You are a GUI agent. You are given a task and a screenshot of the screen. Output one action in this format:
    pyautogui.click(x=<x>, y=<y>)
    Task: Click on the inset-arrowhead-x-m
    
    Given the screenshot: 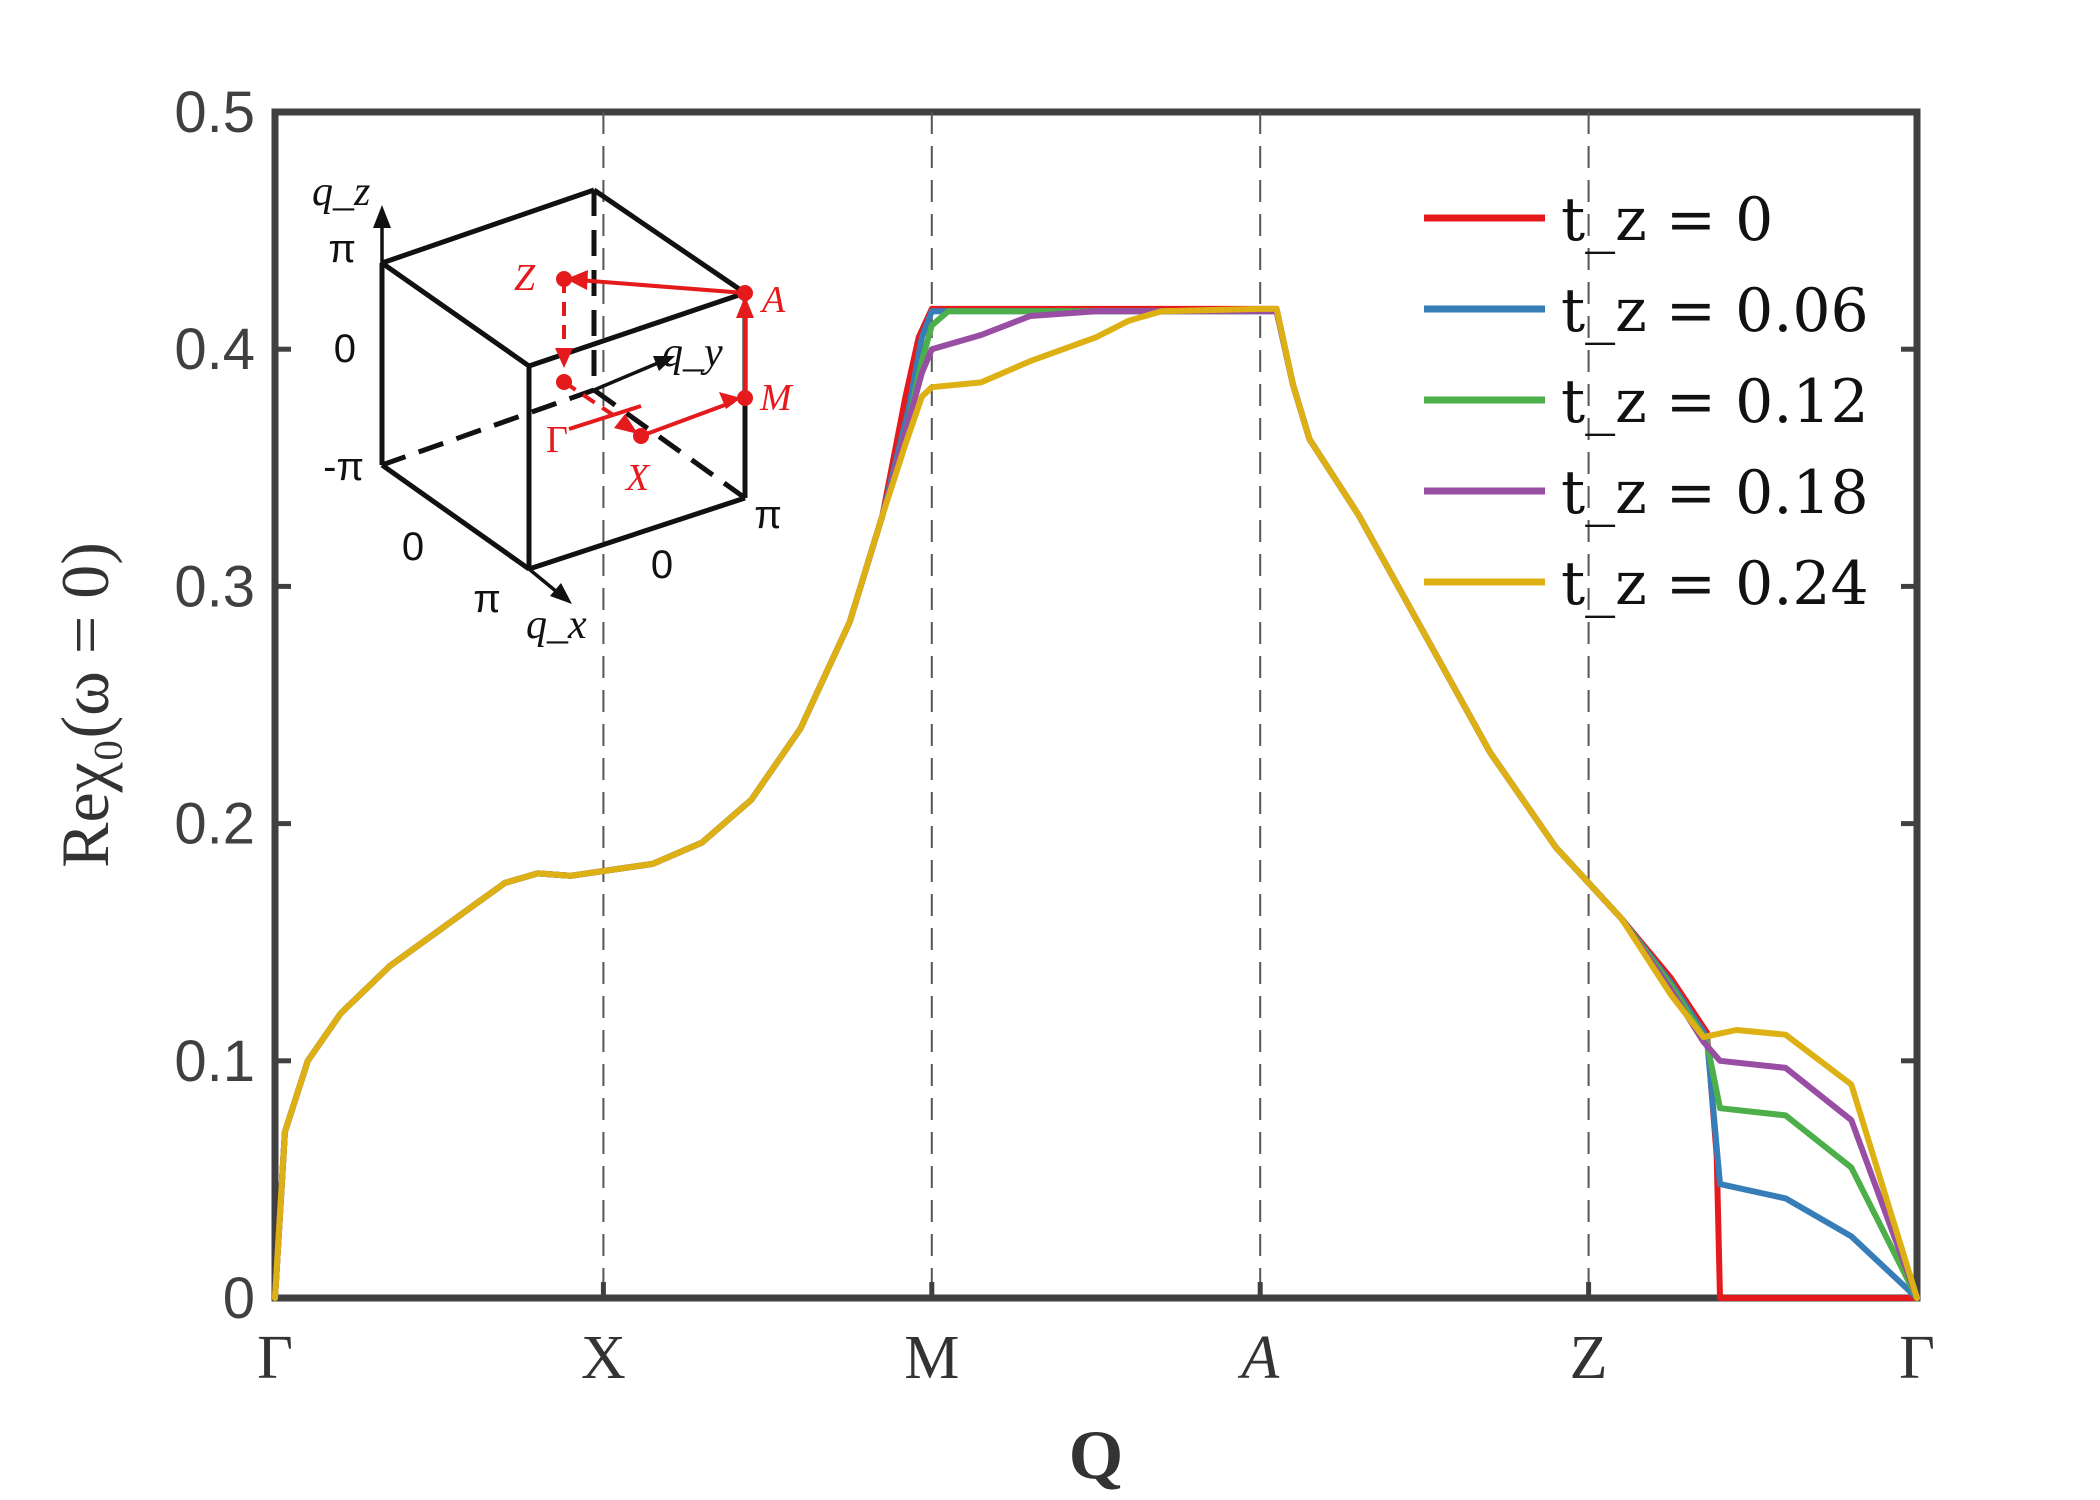 What is the action you would take?
    pyautogui.click(x=730, y=400)
    